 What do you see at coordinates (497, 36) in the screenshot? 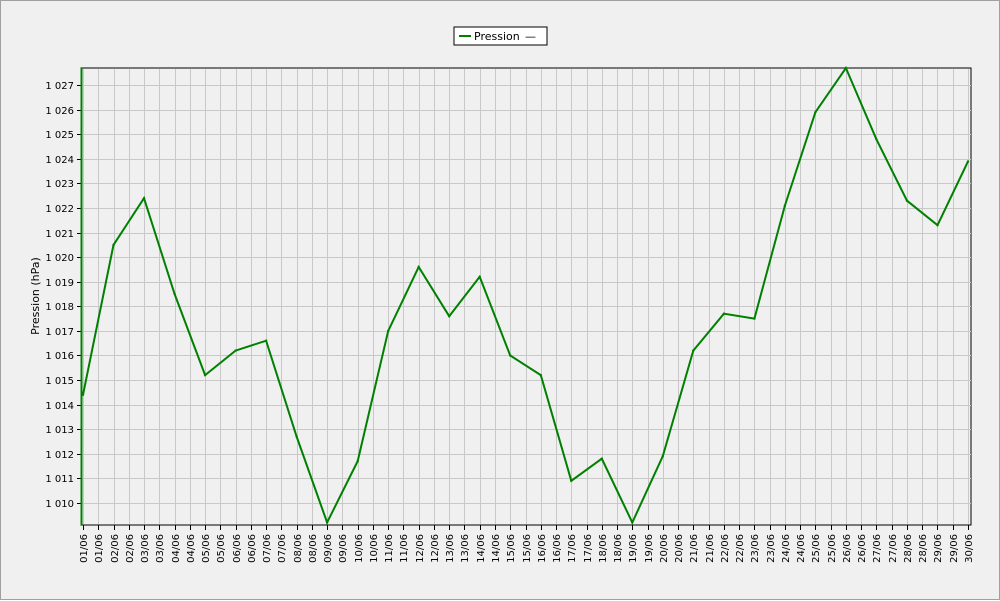
I see `legend-label-pression: Pression` at bounding box center [497, 36].